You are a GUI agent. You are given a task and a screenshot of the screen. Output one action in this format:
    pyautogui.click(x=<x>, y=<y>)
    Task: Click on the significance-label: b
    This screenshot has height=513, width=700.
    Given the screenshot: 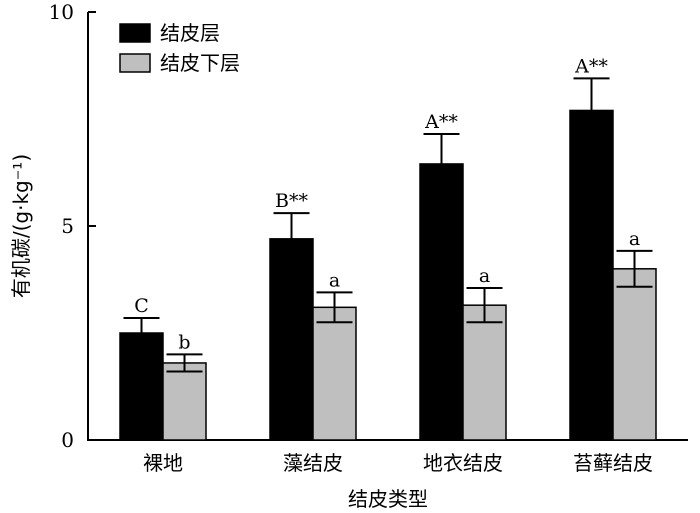 What is the action you would take?
    pyautogui.click(x=184, y=342)
    